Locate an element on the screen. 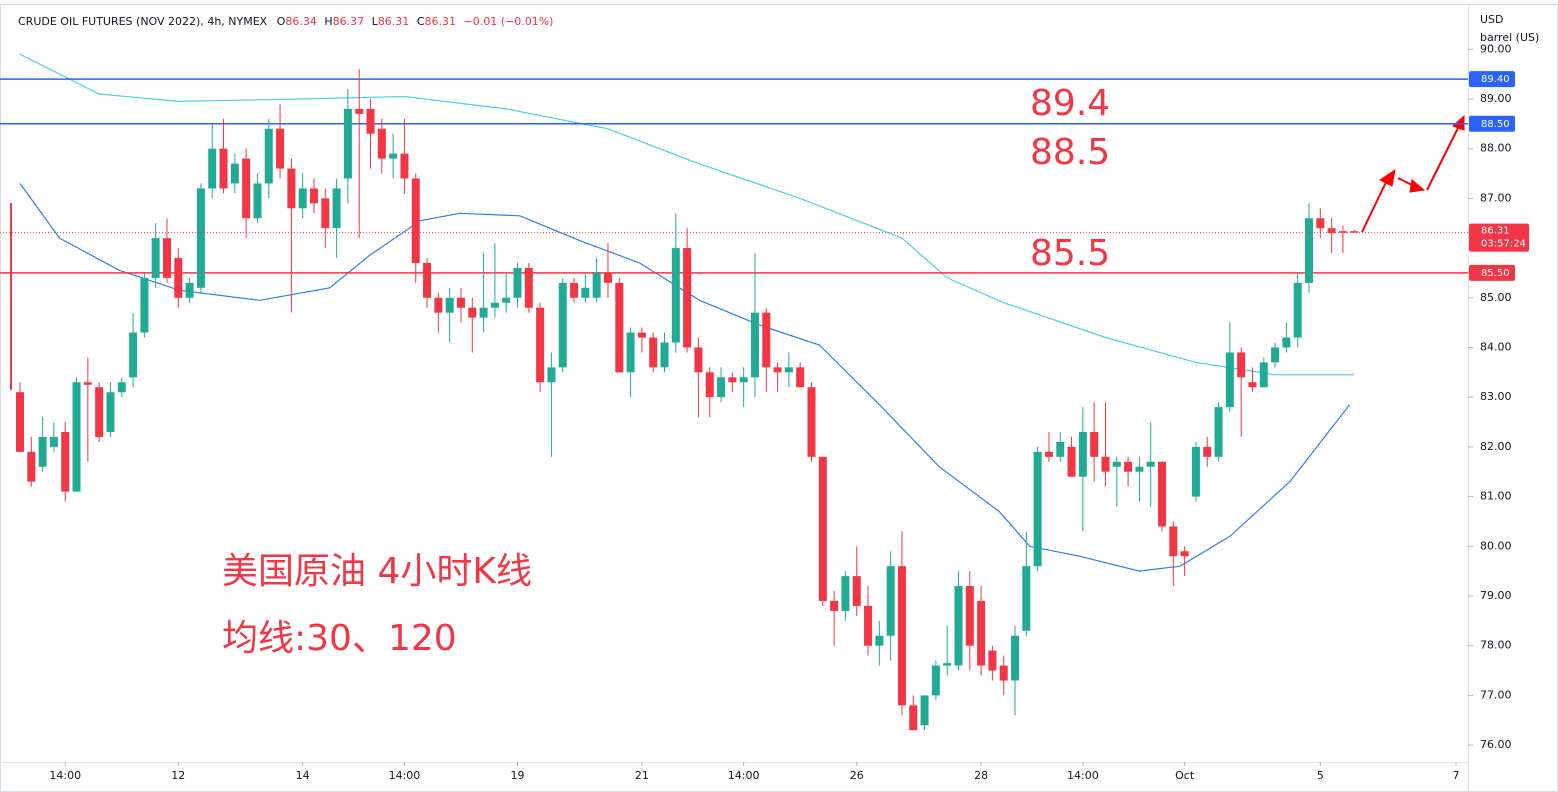 The height and width of the screenshot is (792, 1558). last-price-tag is located at coordinates (1499, 237).